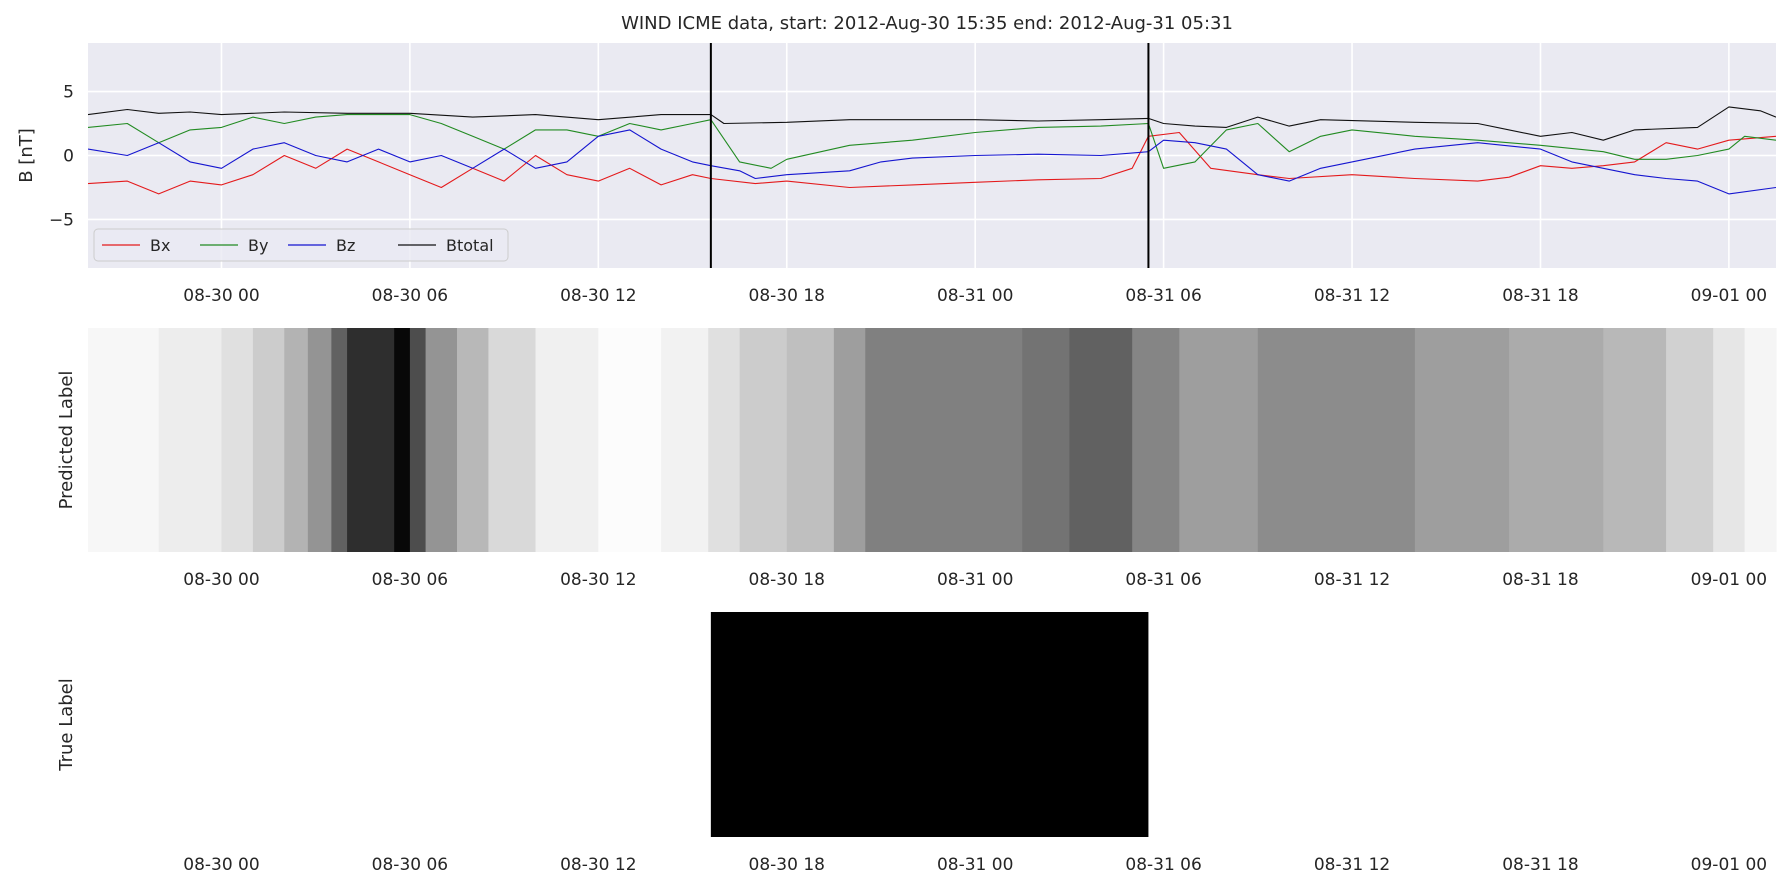 The width and height of the screenshot is (1784, 886). Describe the element at coordinates (932, 141) in the screenshot. I see `series-line-by` at that location.